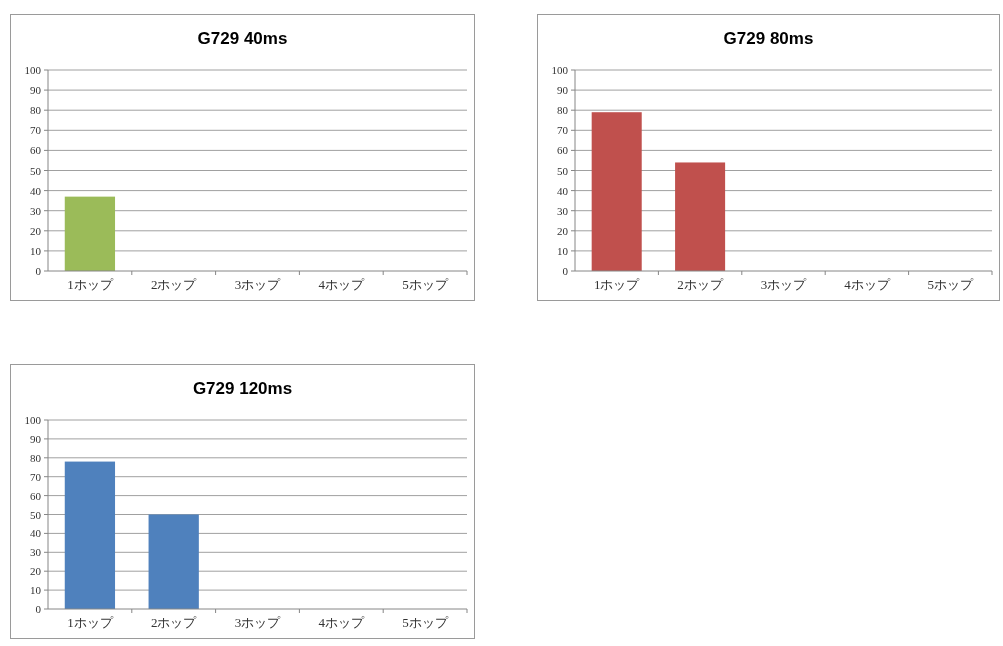  Describe the element at coordinates (768, 38) in the screenshot. I see `chart-title: G729 80ms` at that location.